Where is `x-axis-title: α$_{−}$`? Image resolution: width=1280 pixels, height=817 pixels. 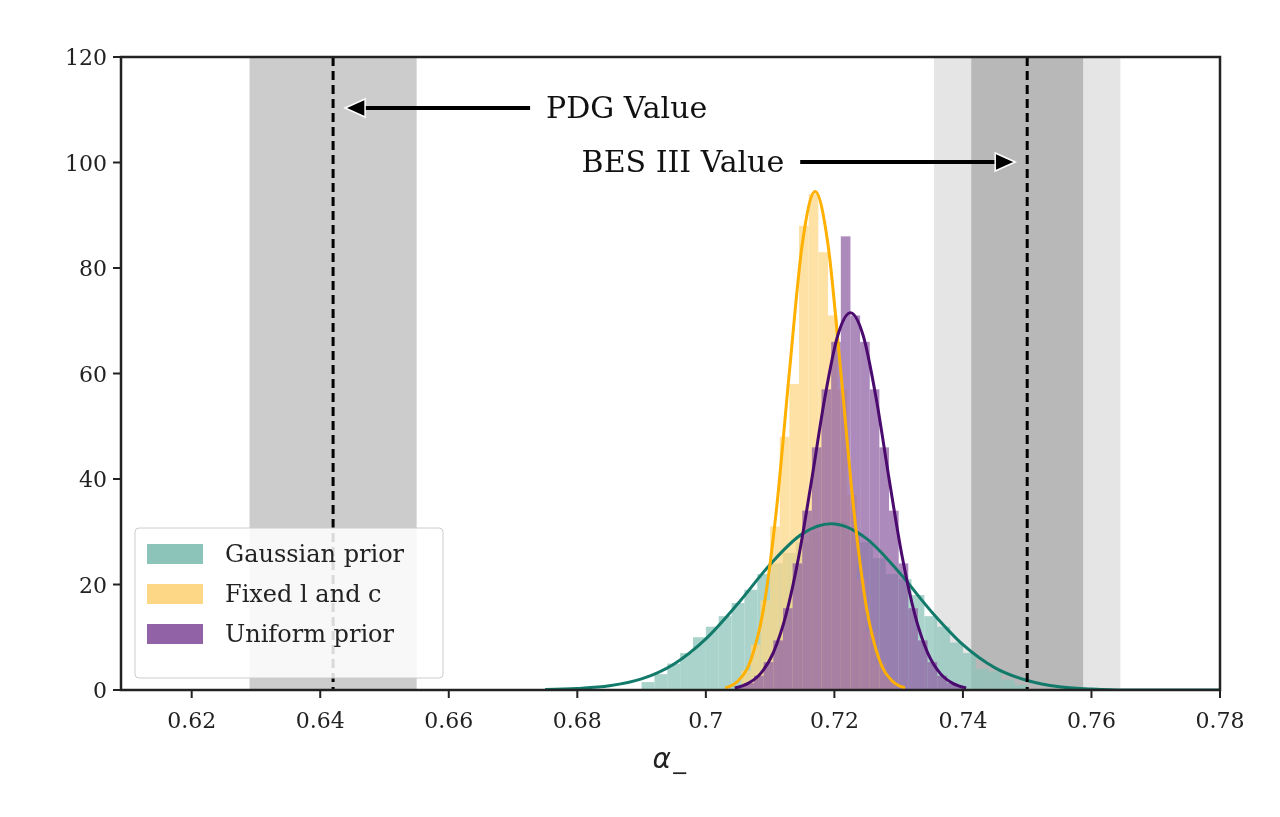 x-axis-title: α$_{−}$ is located at coordinates (670, 763).